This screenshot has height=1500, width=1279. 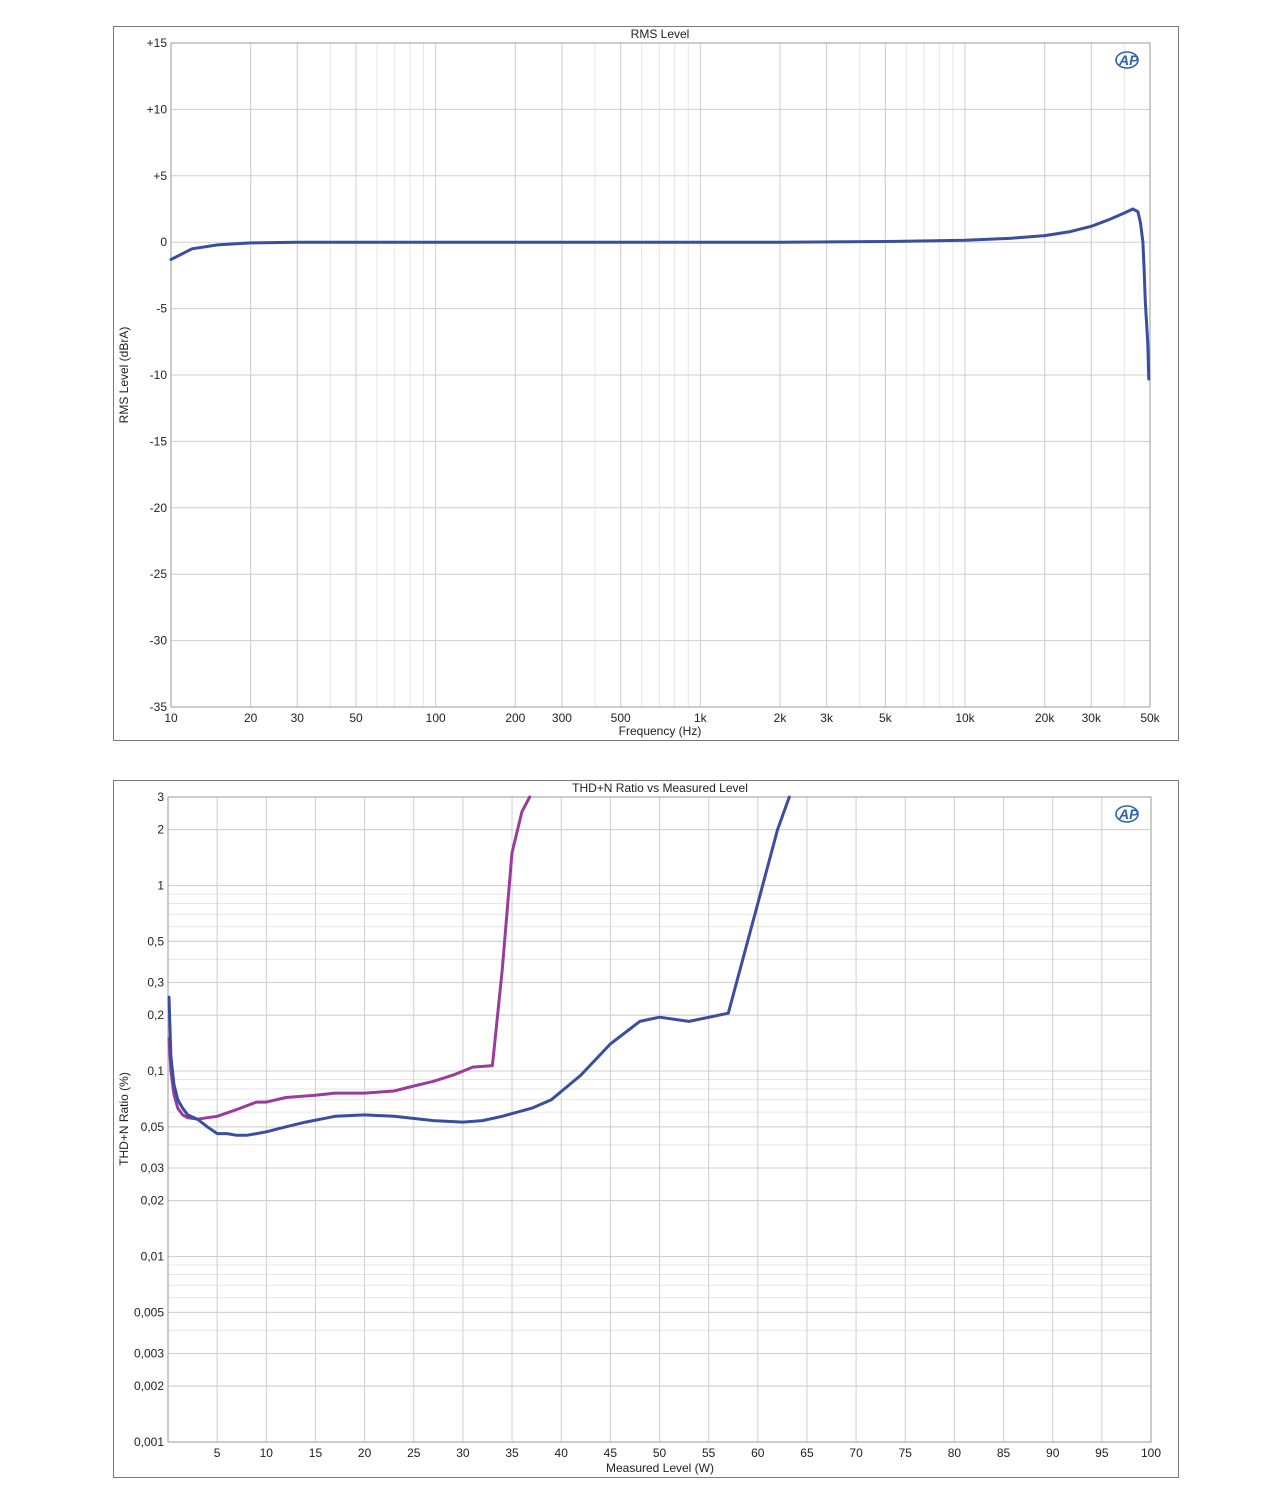 I want to click on y-tick-label: -5, so click(x=161, y=309).